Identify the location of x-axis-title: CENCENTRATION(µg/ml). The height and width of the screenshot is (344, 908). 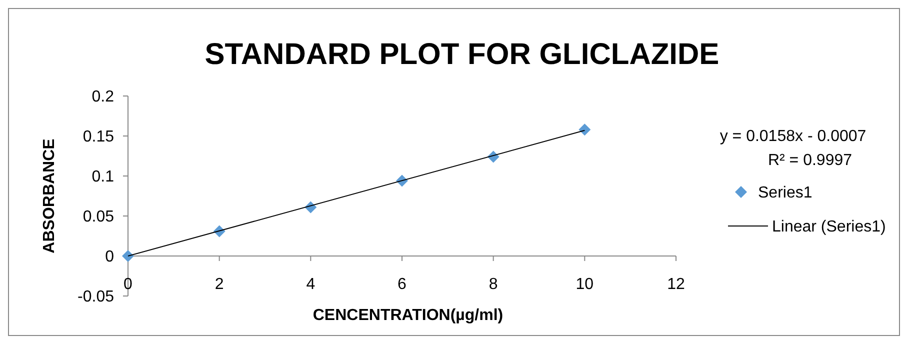
(408, 315).